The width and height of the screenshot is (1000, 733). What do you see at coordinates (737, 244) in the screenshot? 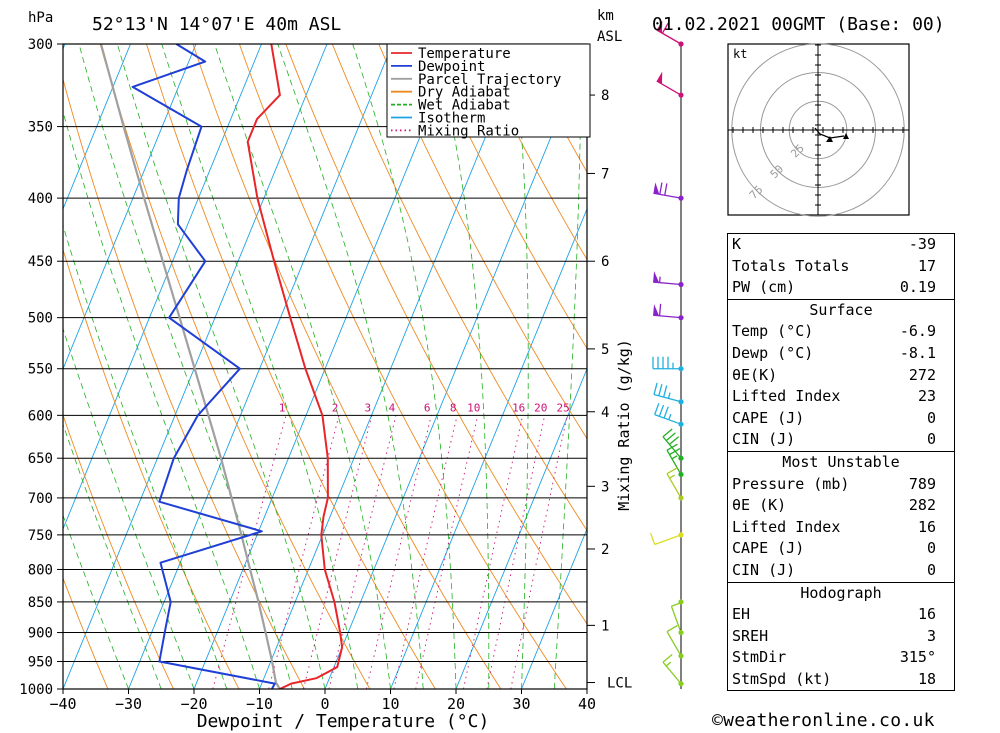
I see `index-label: K` at bounding box center [737, 244].